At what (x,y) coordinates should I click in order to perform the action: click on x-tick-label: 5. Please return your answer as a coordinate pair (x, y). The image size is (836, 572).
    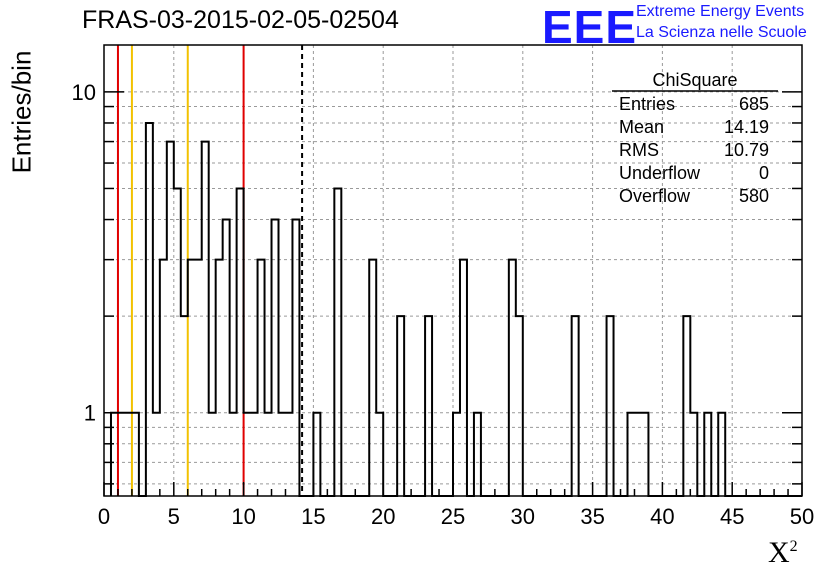
    Looking at the image, I should click on (174, 516).